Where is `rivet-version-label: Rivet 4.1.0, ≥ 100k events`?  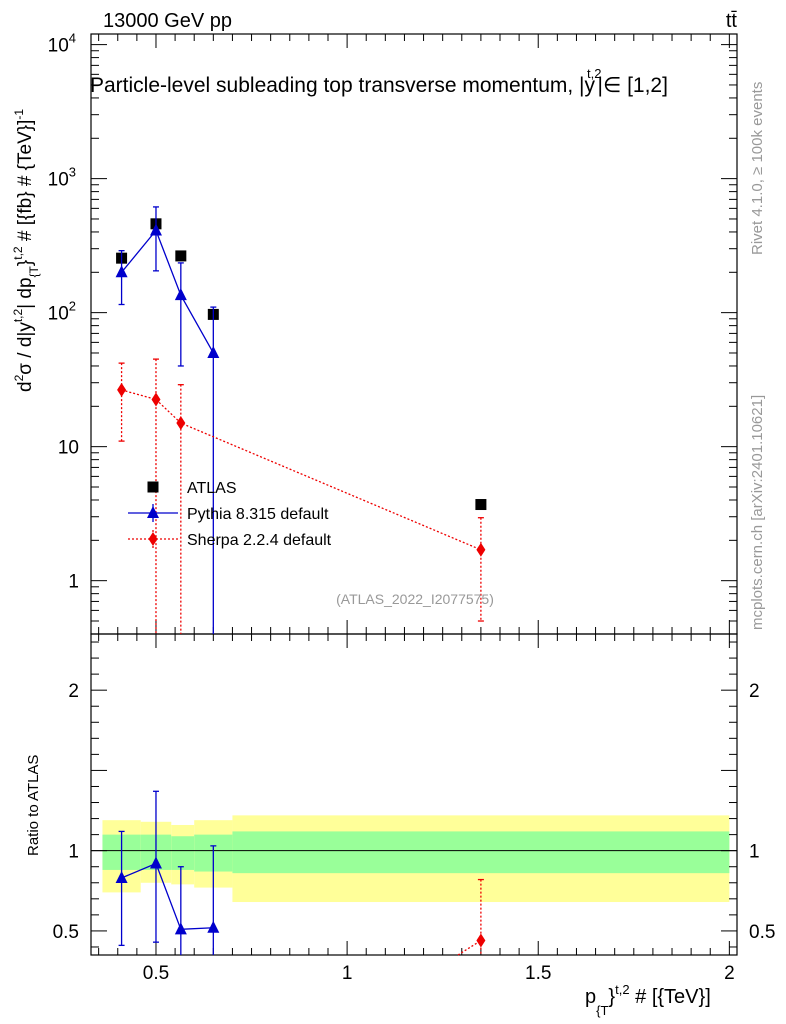
rivet-version-label: Rivet 4.1.0, ≥ 100k events is located at coordinates (757, 168).